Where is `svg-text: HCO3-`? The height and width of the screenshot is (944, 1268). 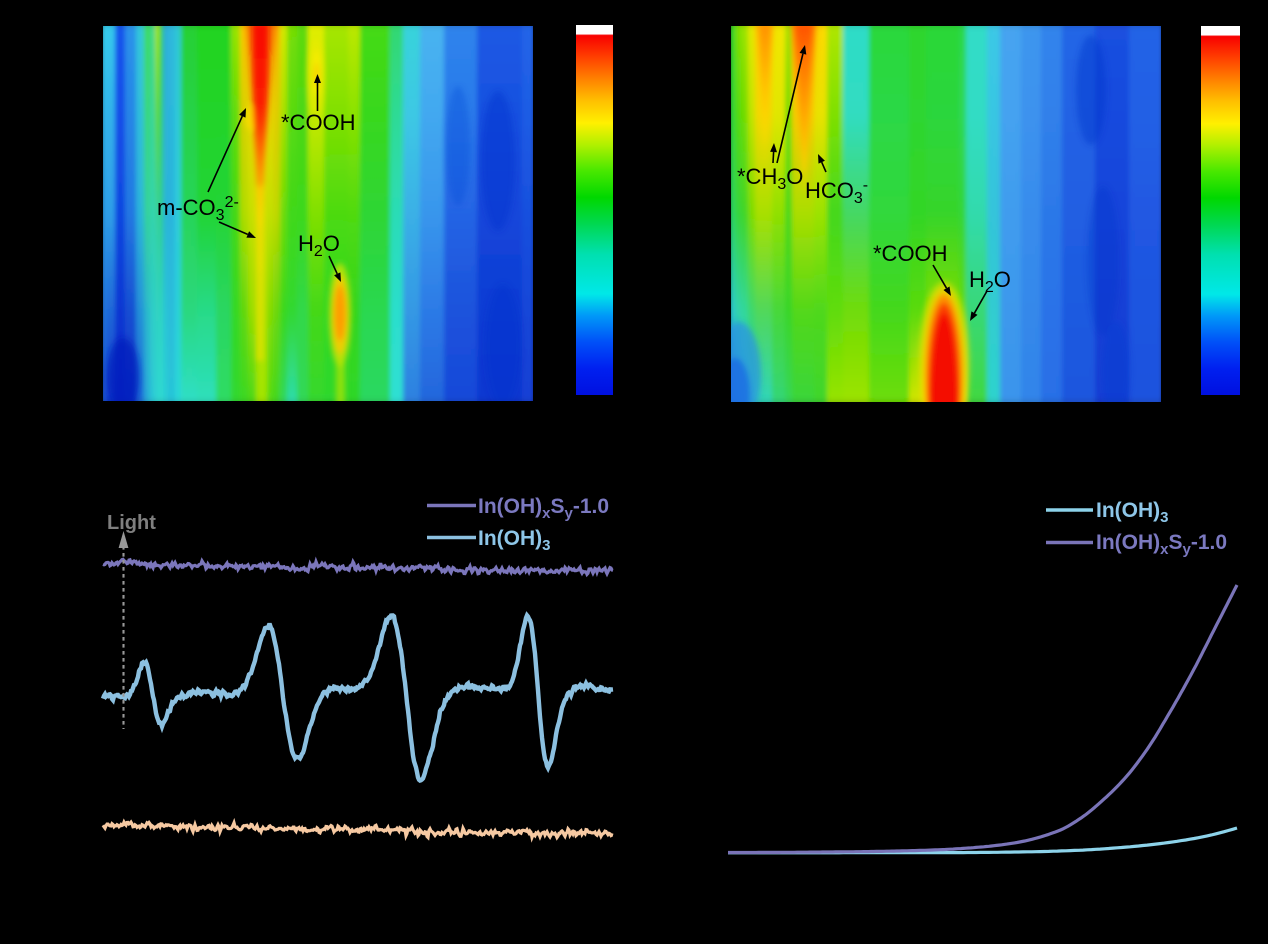 svg-text: HCO3- is located at coordinates (836, 192).